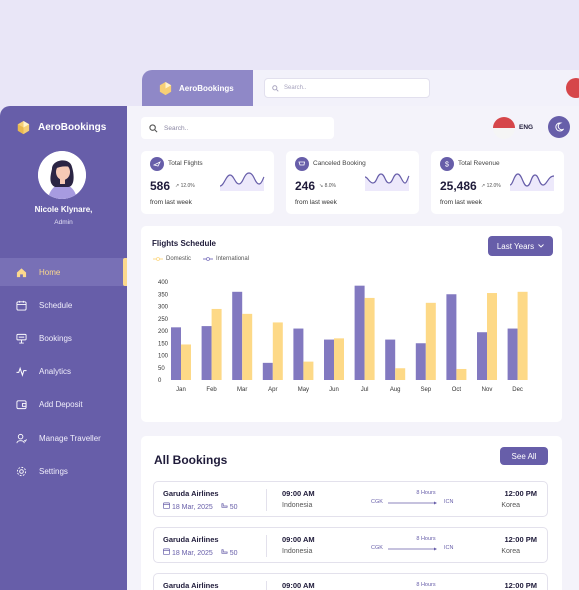  I want to click on departure-place: Indonesia, so click(297, 505).